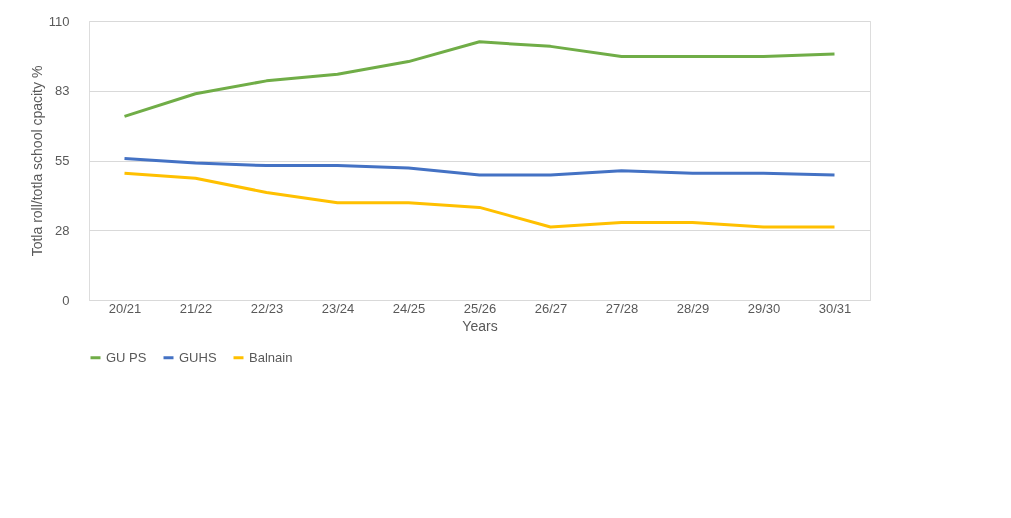  What do you see at coordinates (62, 91) in the screenshot?
I see `y-tick-label: 83` at bounding box center [62, 91].